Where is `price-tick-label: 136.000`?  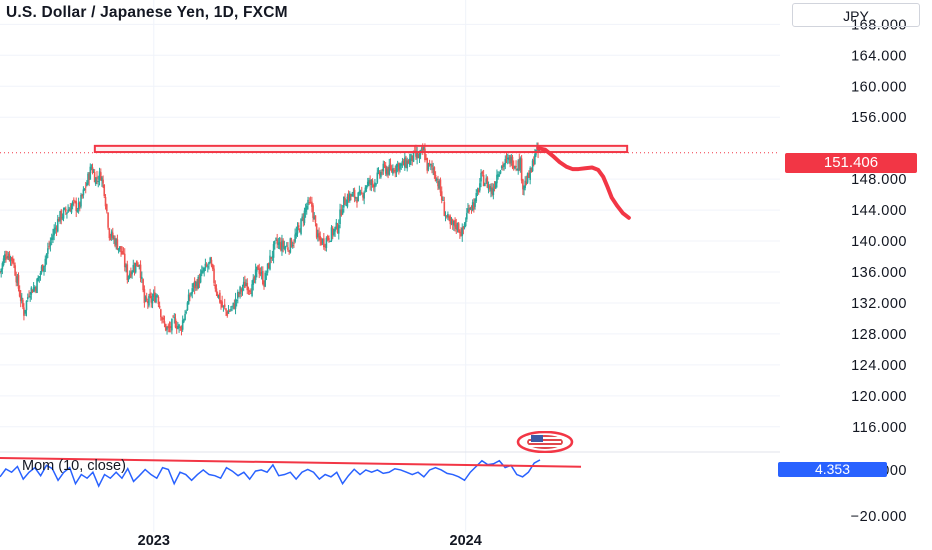 price-tick-label: 136.000 is located at coordinates (879, 273).